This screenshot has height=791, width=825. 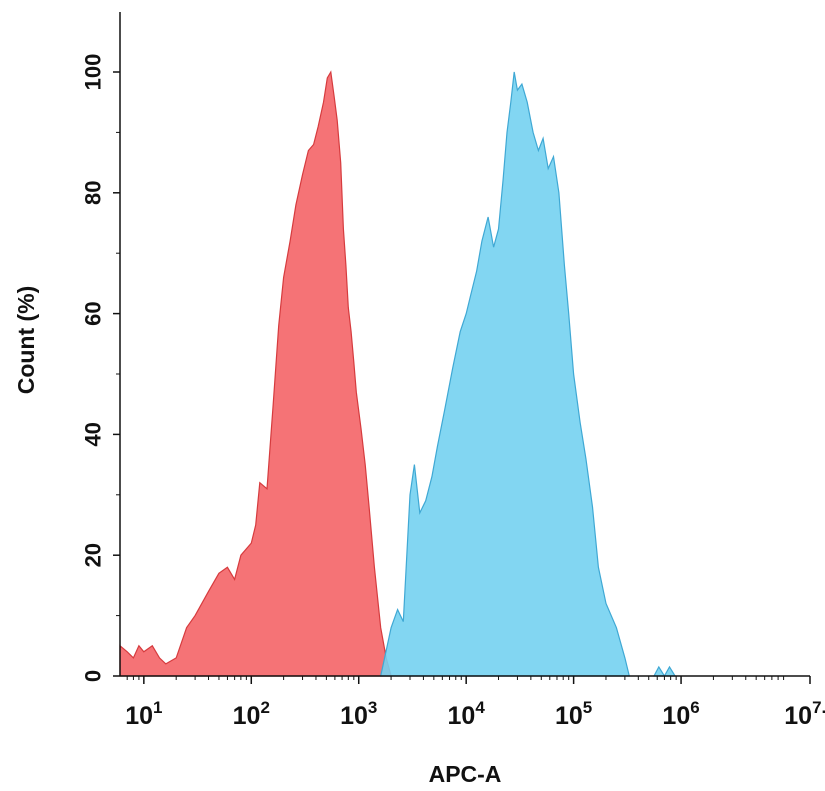 What do you see at coordinates (465, 774) in the screenshot?
I see `x-axis-label: APC-A` at bounding box center [465, 774].